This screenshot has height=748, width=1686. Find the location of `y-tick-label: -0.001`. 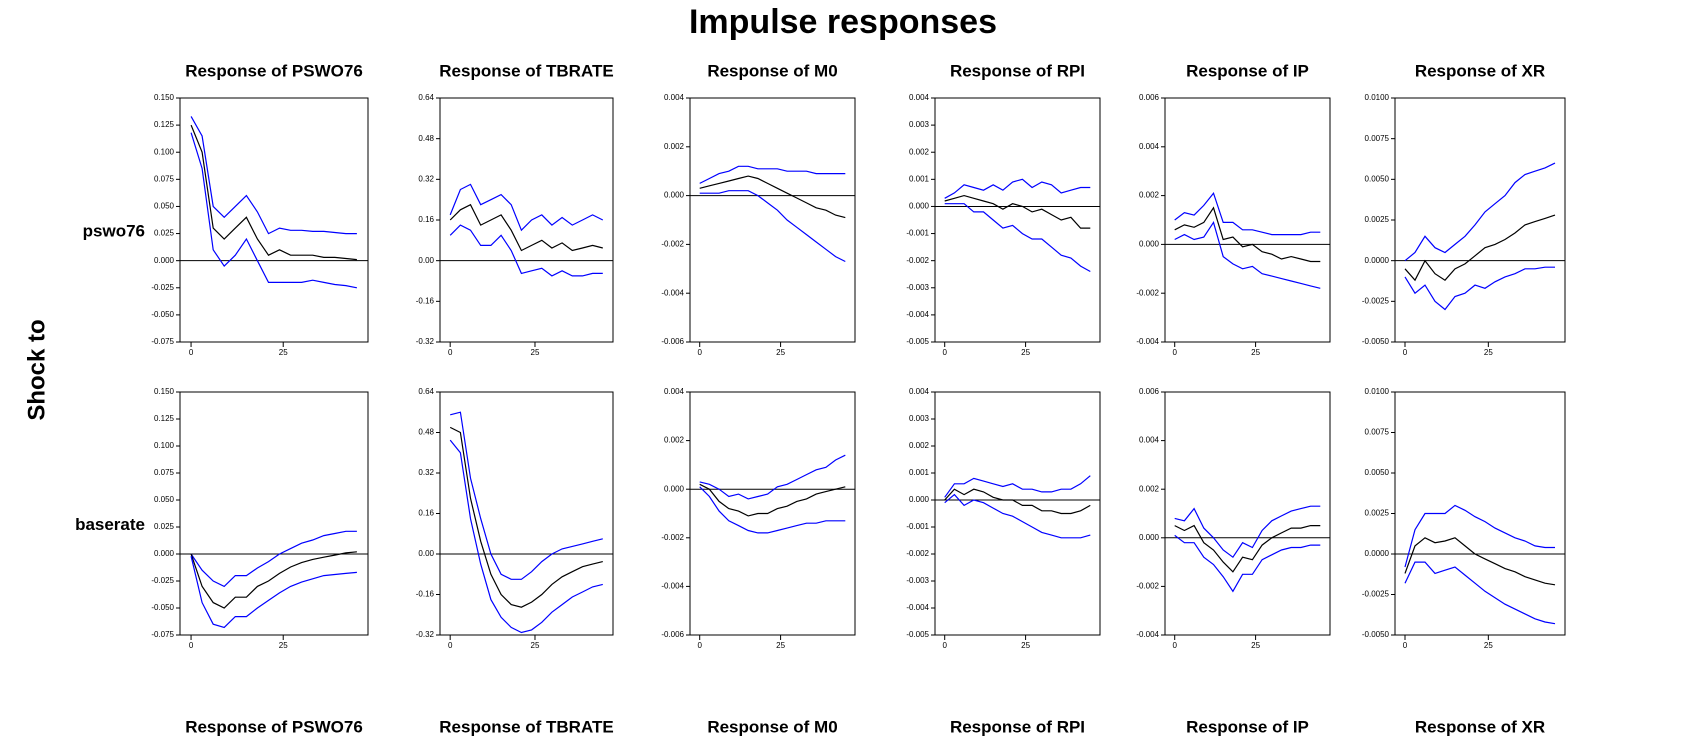

y-tick-label: -0.001 is located at coordinates (917, 233).